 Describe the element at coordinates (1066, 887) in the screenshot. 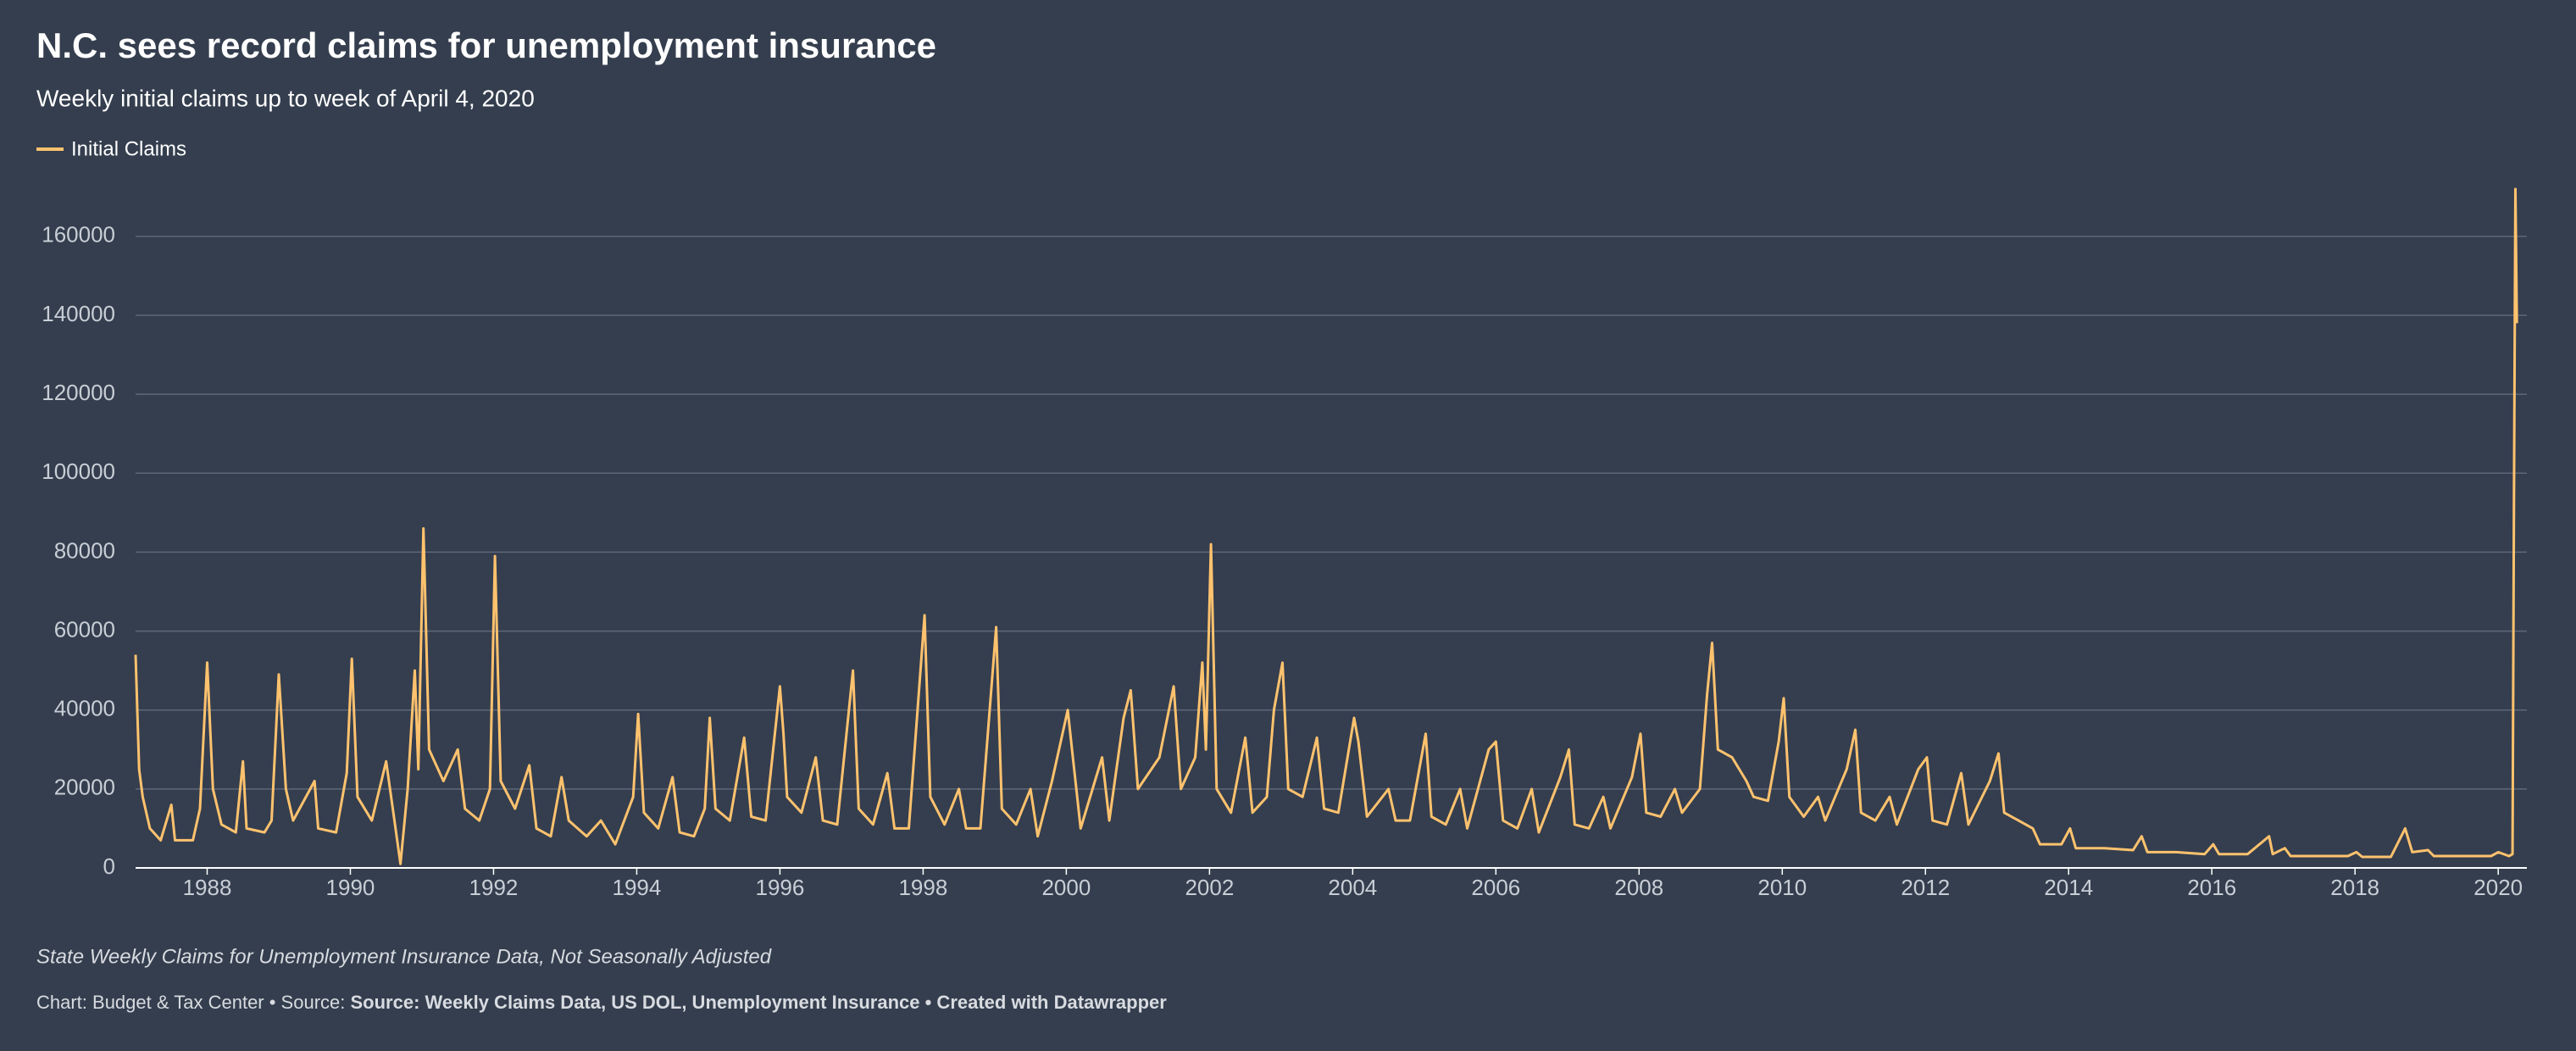

I see `x-tick-label: 2000` at that location.